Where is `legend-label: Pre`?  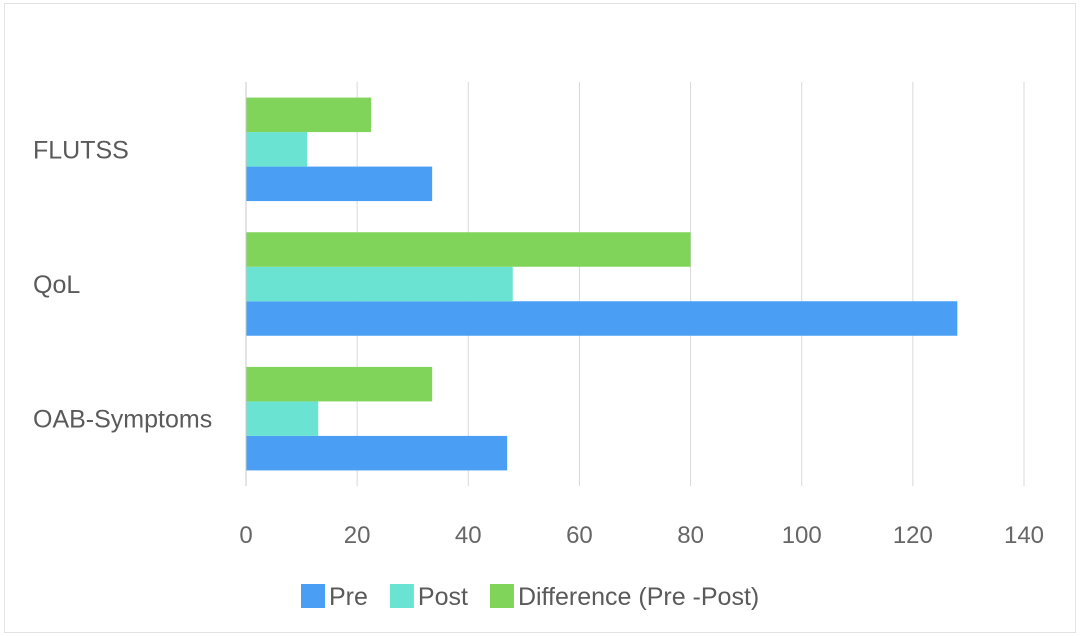
legend-label: Pre is located at coordinates (348, 597).